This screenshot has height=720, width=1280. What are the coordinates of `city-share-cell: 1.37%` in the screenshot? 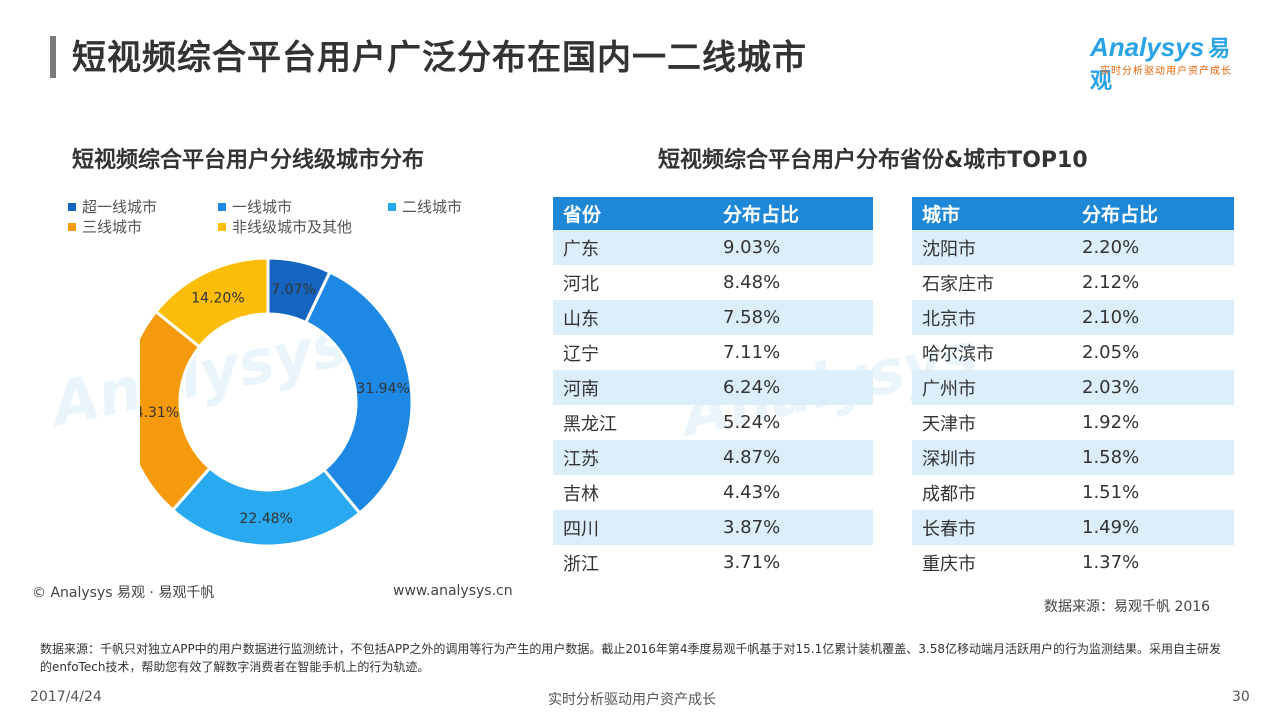 It's located at (1111, 562).